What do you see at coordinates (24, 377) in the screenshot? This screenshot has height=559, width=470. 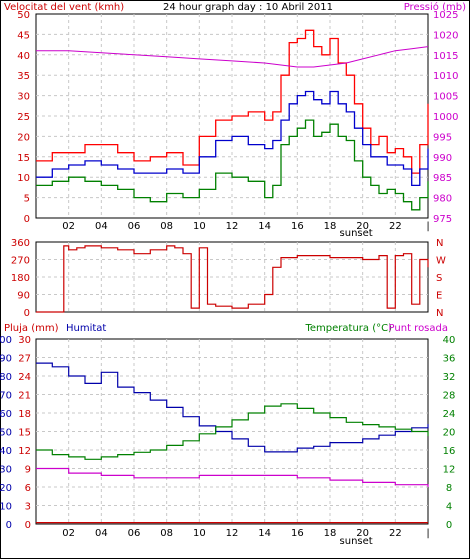 I see `rain-tick-label: 24` at bounding box center [24, 377].